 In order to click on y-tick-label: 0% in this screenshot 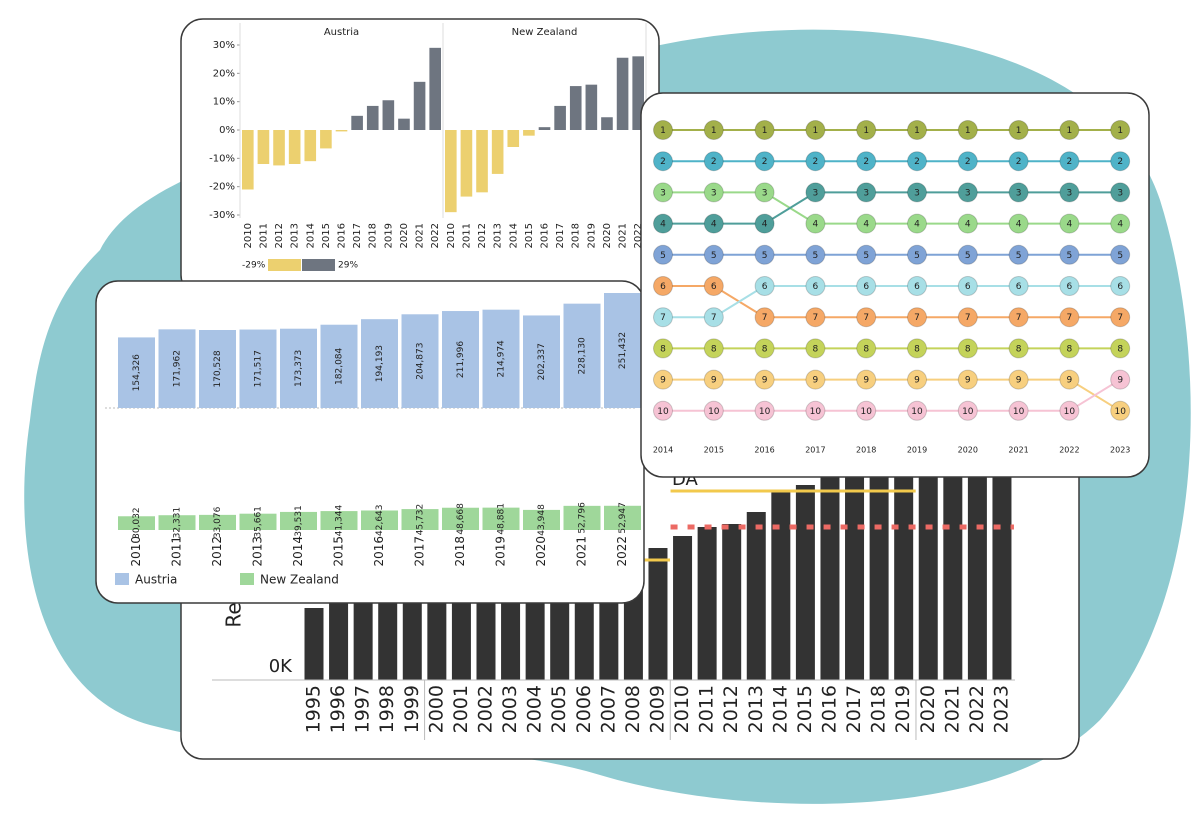, I will do `click(227, 130)`.